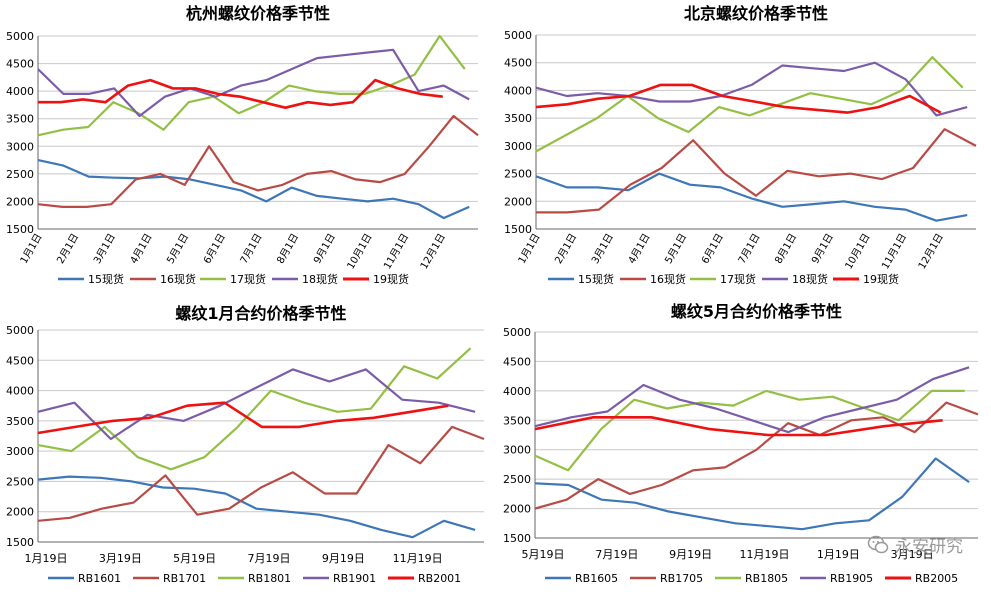  What do you see at coordinates (602, 249) in the screenshot?
I see `x-tick-label: 3月1日` at bounding box center [602, 249].